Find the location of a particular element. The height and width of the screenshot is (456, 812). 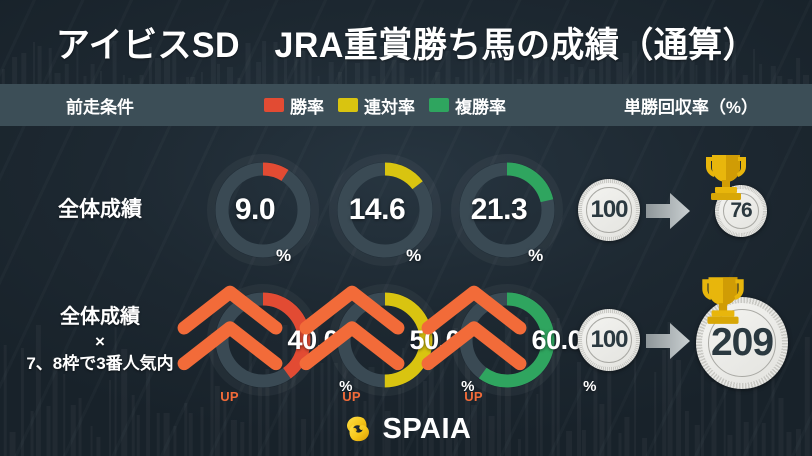

donut-value: 60.0 is located at coordinates (557, 339).